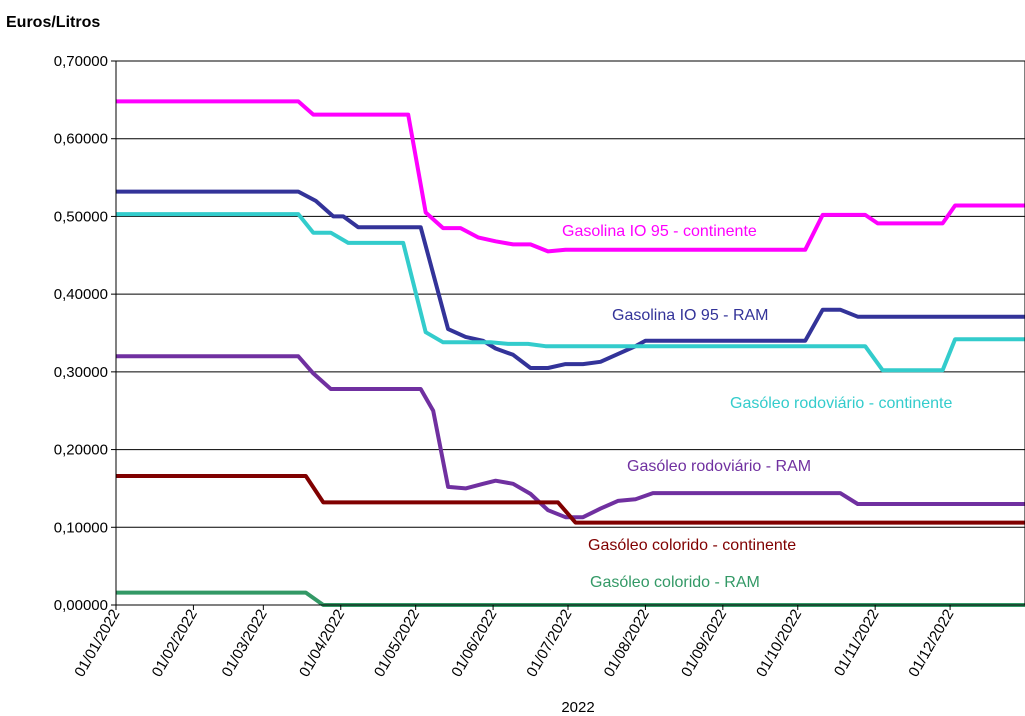 Image resolution: width=1025 pixels, height=716 pixels. What do you see at coordinates (397, 644) in the screenshot?
I see `x-tick-label: 01/05/2022` at bounding box center [397, 644].